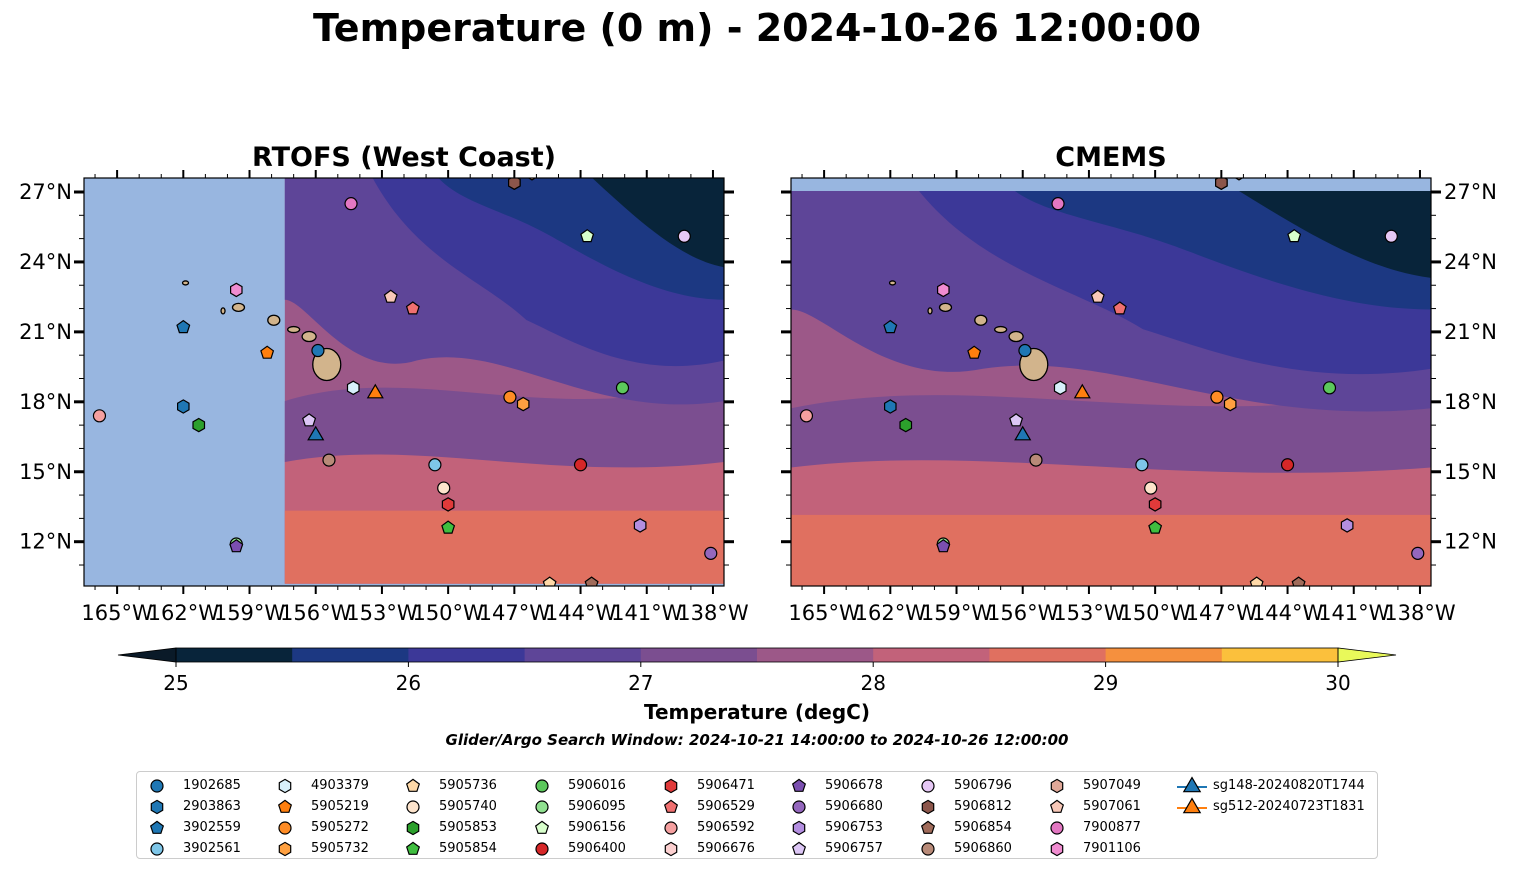 The width and height of the screenshot is (1514, 889). What do you see at coordinates (713, 613) in the screenshot?
I see `x-tick-label: 138°W` at bounding box center [713, 613].